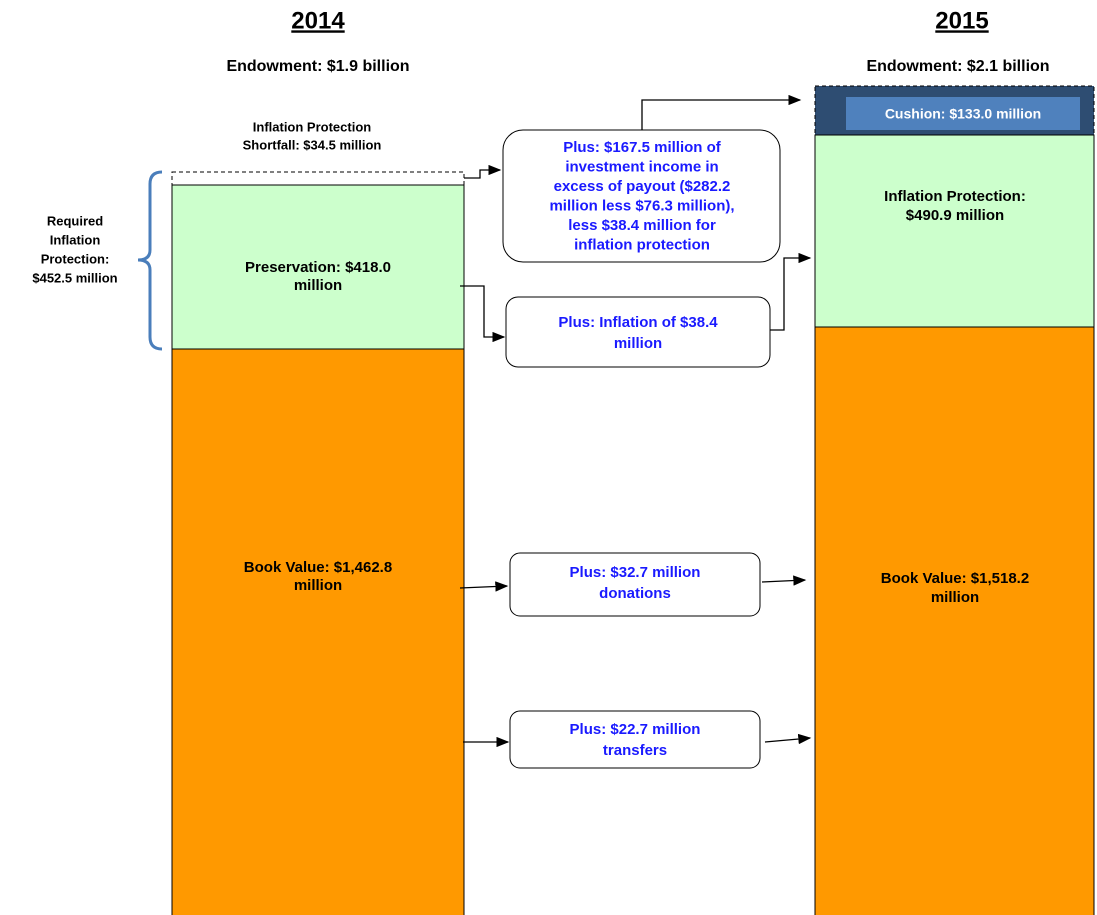  What do you see at coordinates (957, 66) in the screenshot?
I see `endowment: Endowment: $2.1 billion` at bounding box center [957, 66].